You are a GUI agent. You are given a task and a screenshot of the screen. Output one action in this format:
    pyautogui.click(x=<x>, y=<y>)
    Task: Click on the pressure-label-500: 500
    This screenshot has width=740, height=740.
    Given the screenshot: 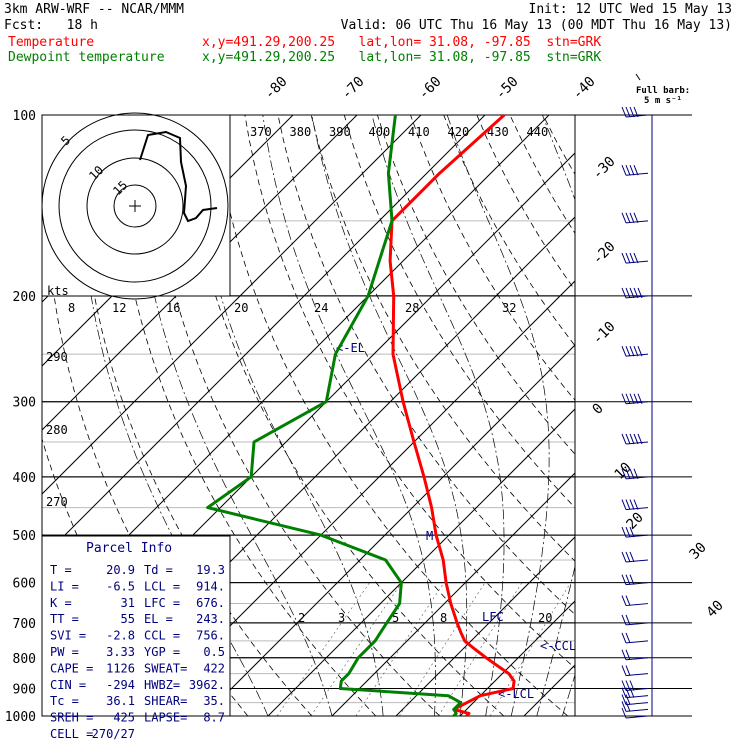 What is the action you would take?
    pyautogui.click(x=24, y=536)
    